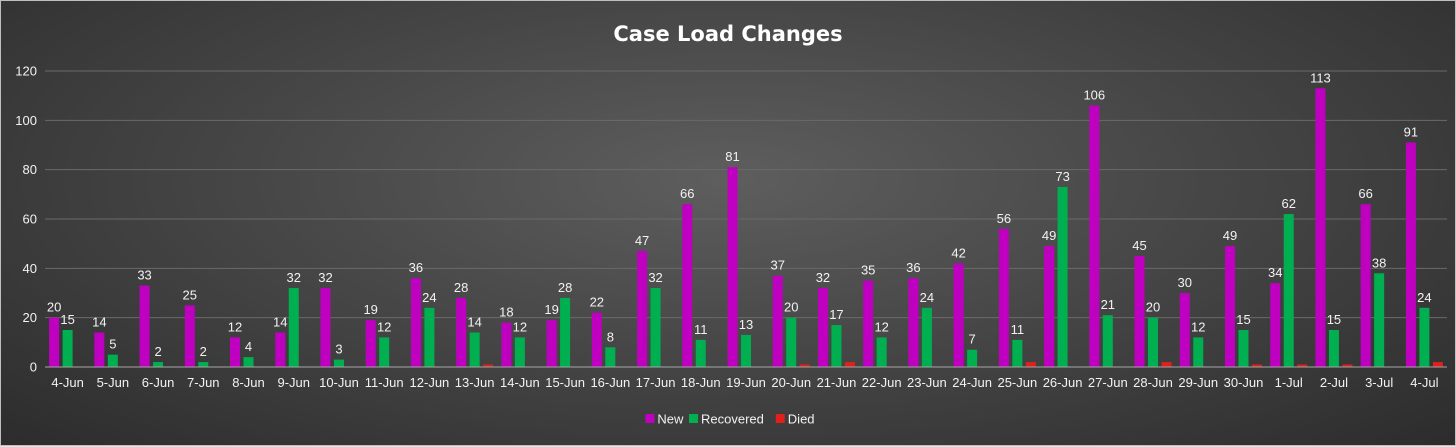 This screenshot has width=1456, height=447. What do you see at coordinates (1230, 235) in the screenshot?
I see `data-label-new-30-jun: 49` at bounding box center [1230, 235].